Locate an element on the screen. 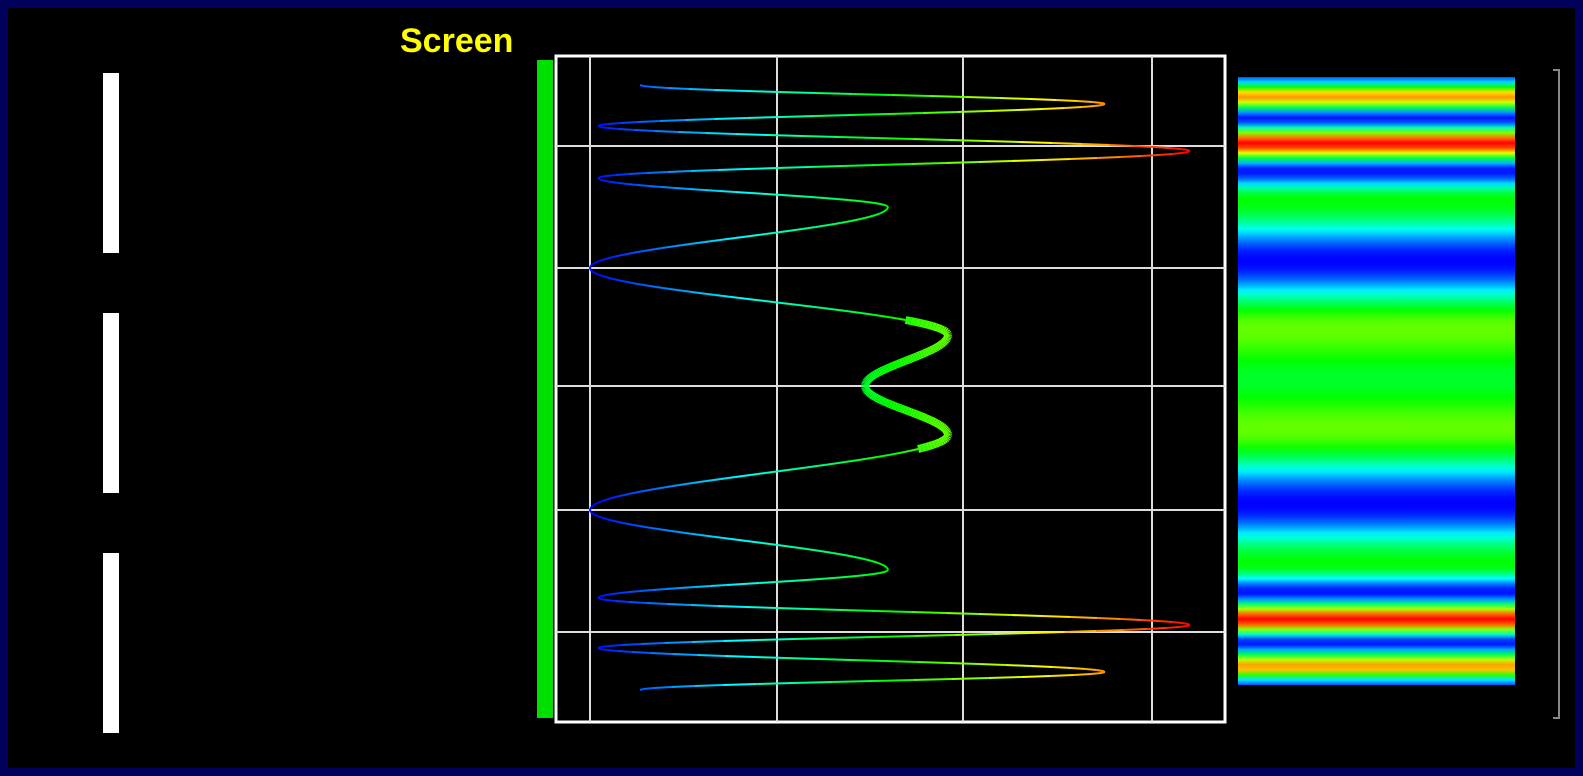 Image resolution: width=1583 pixels, height=776 pixels. screen is located at coordinates (545, 389).